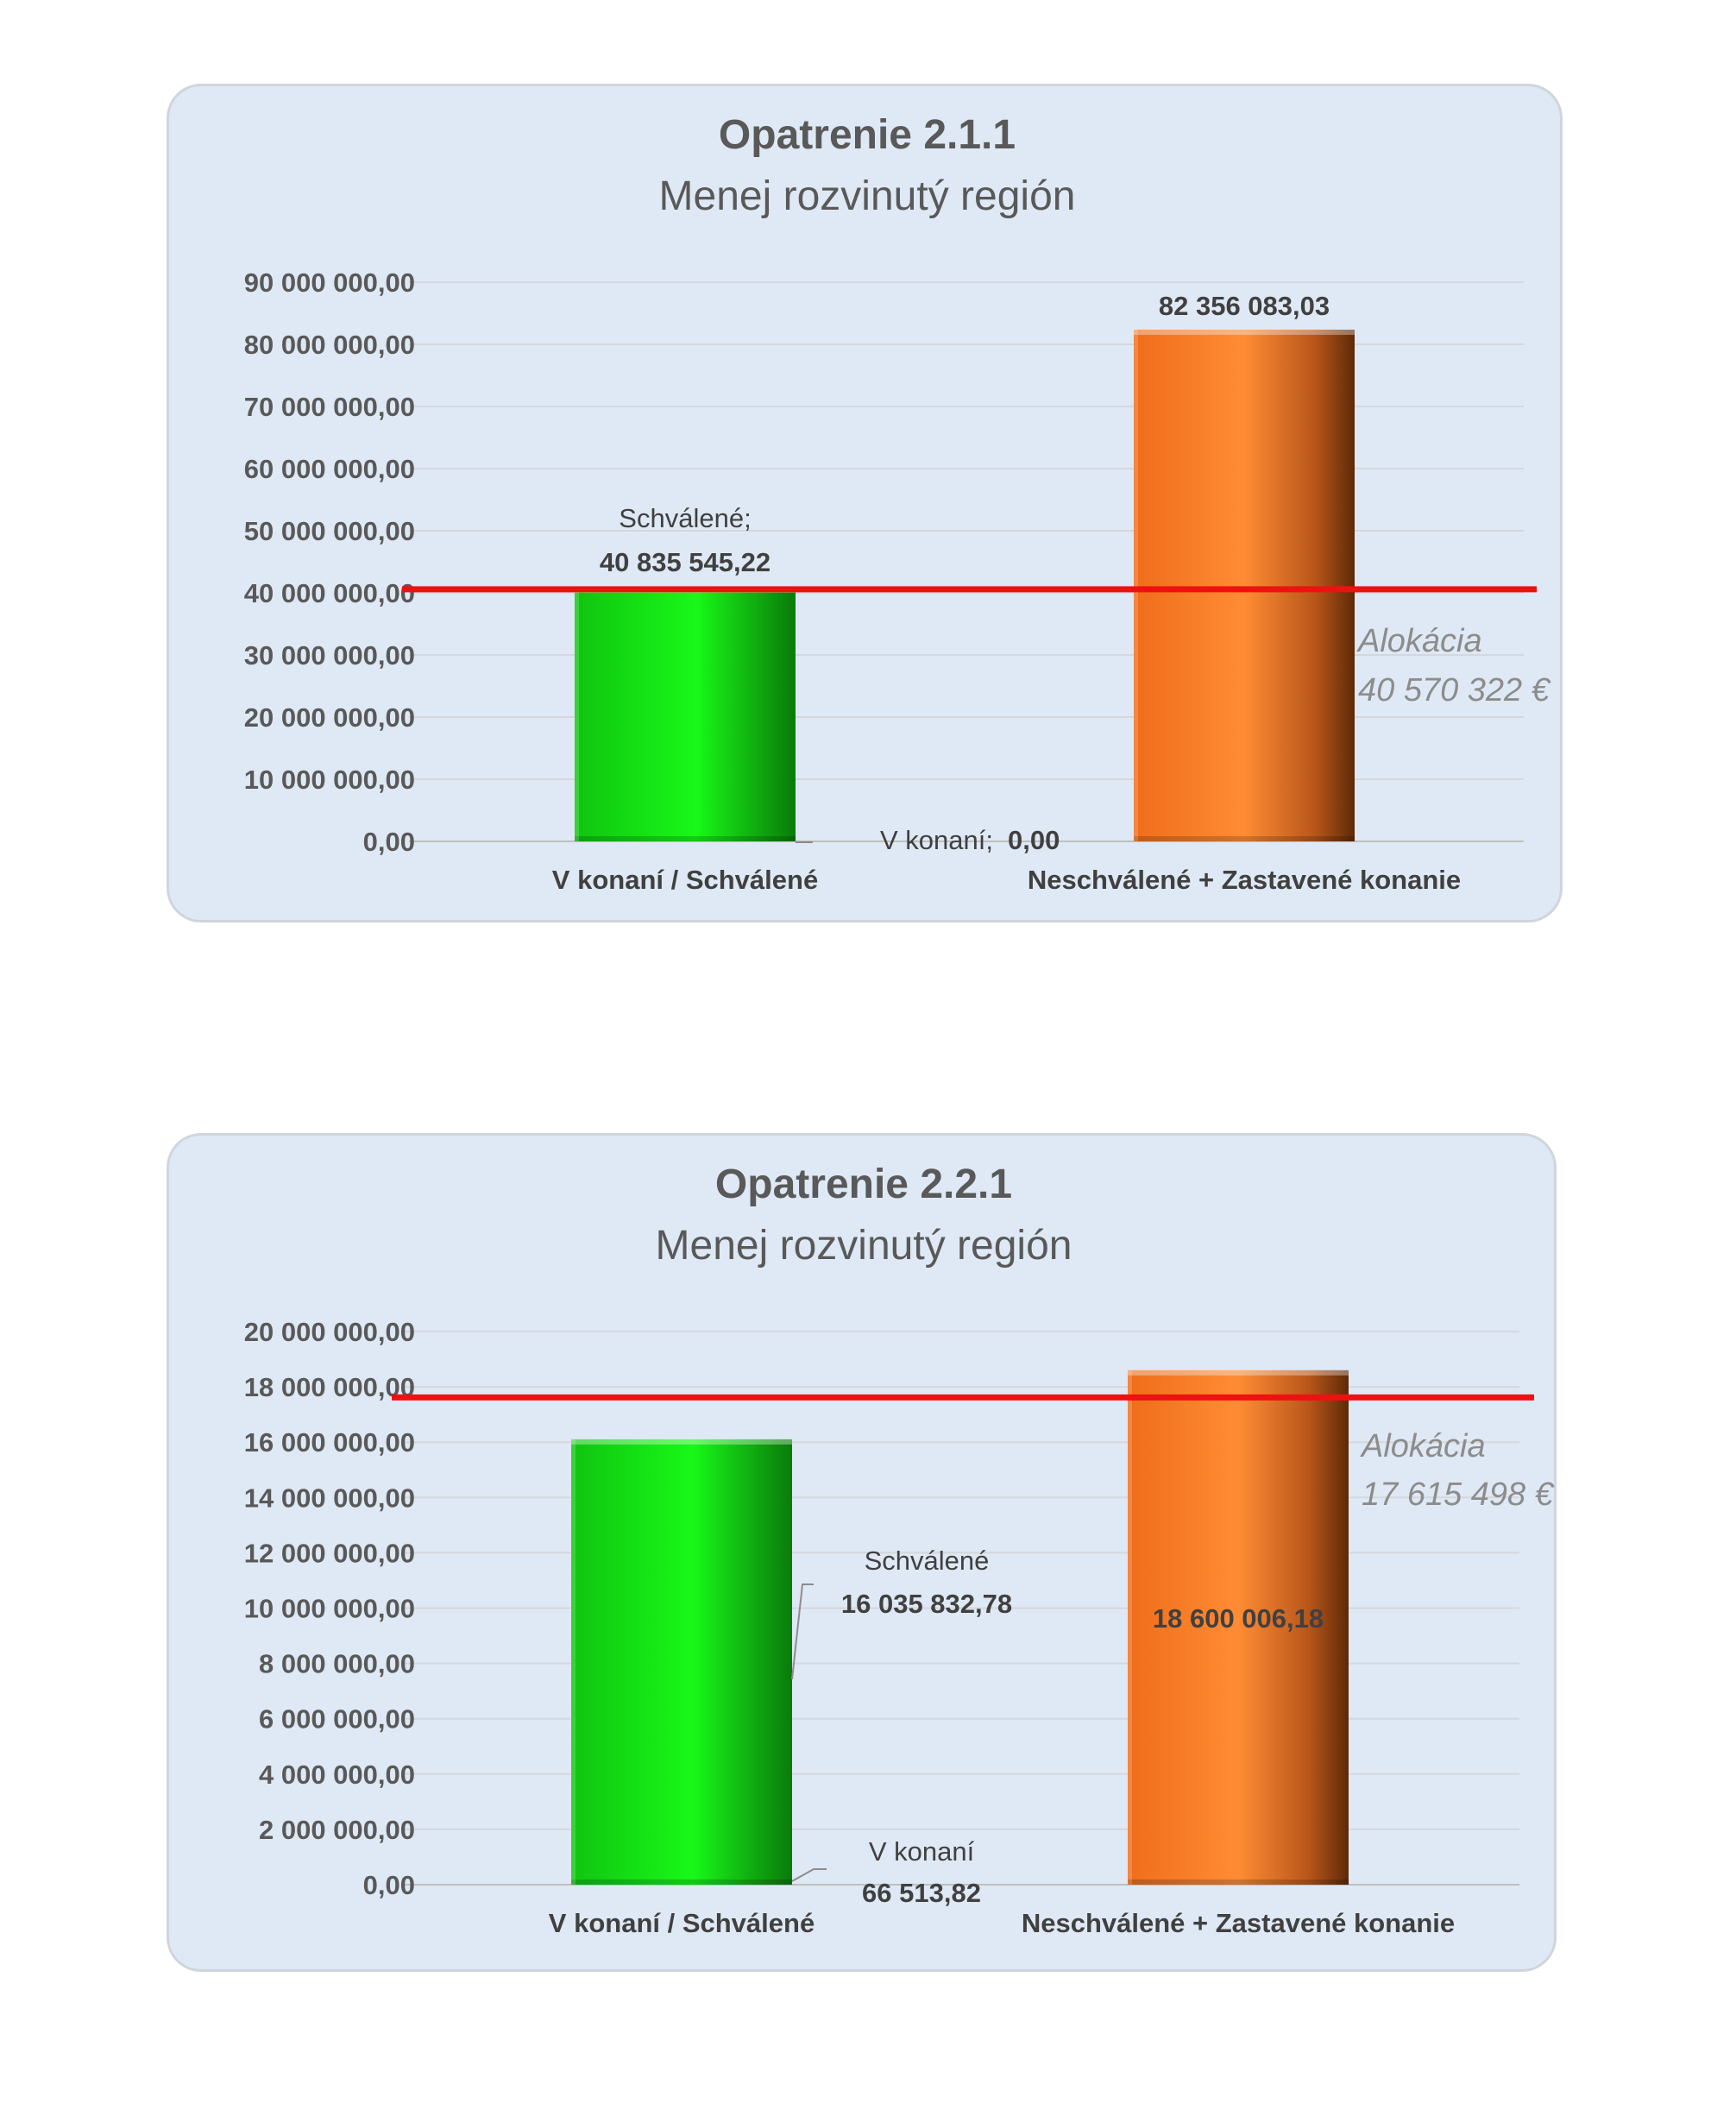 Image resolution: width=1736 pixels, height=2103 pixels. What do you see at coordinates (922, 1852) in the screenshot?
I see `data-label-vkonani-name: V konaní` at bounding box center [922, 1852].